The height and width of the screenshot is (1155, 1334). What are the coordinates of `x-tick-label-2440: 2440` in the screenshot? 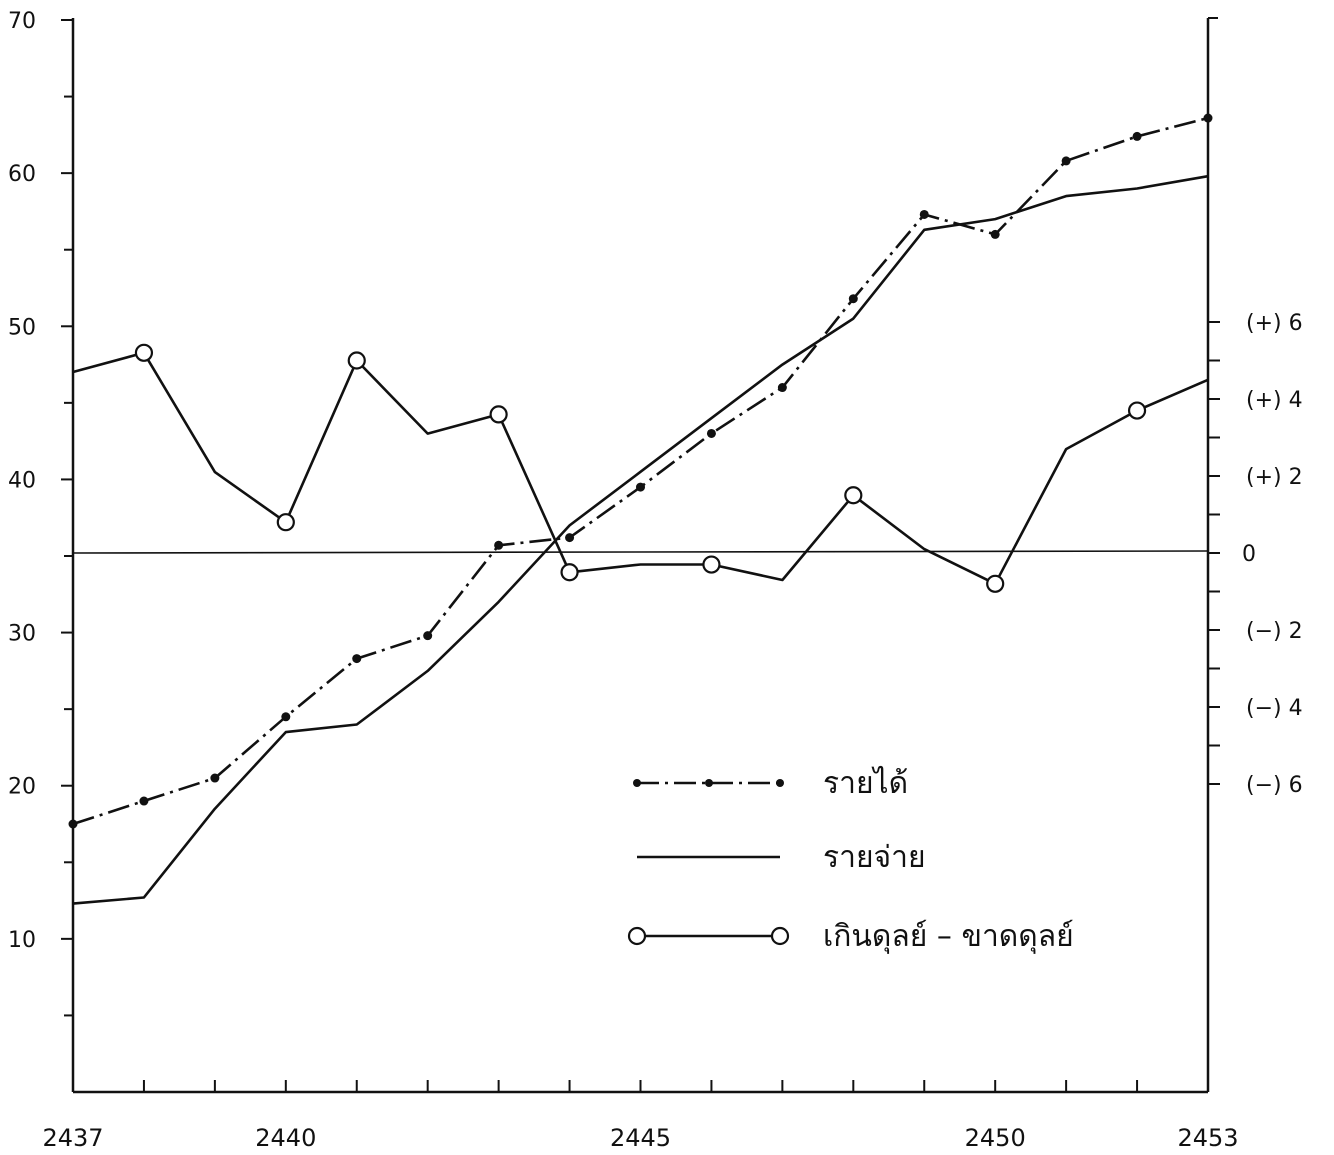 It's located at (285, 1138).